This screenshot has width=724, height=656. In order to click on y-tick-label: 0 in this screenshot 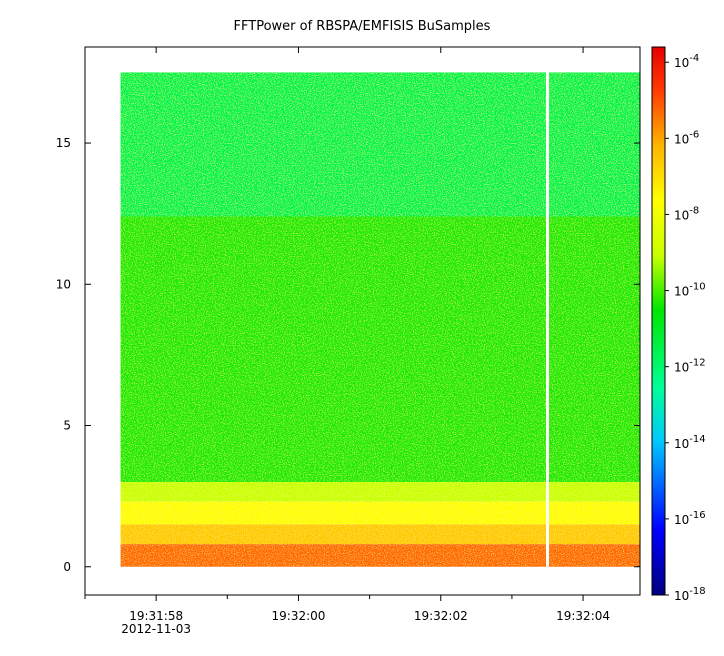, I will do `click(67, 567)`.